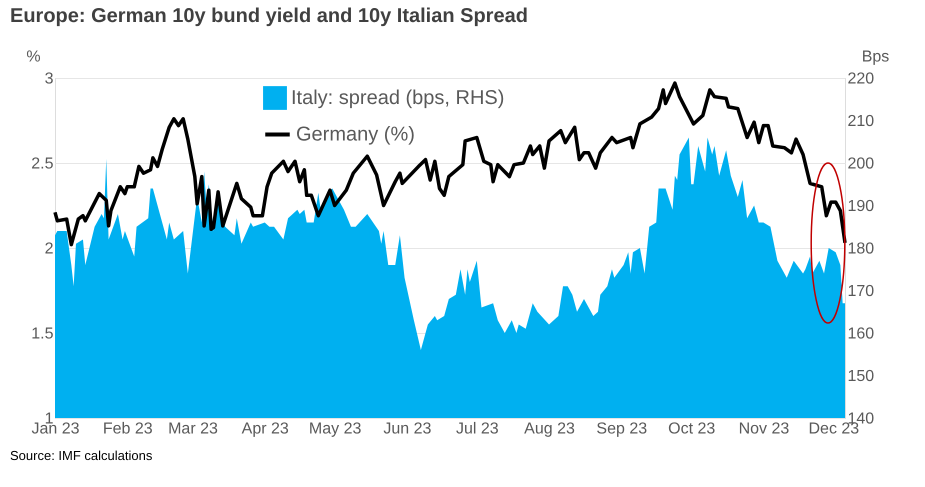 The image size is (925, 487). Describe the element at coordinates (477, 429) in the screenshot. I see `x-tick-label: Jul 23` at that location.